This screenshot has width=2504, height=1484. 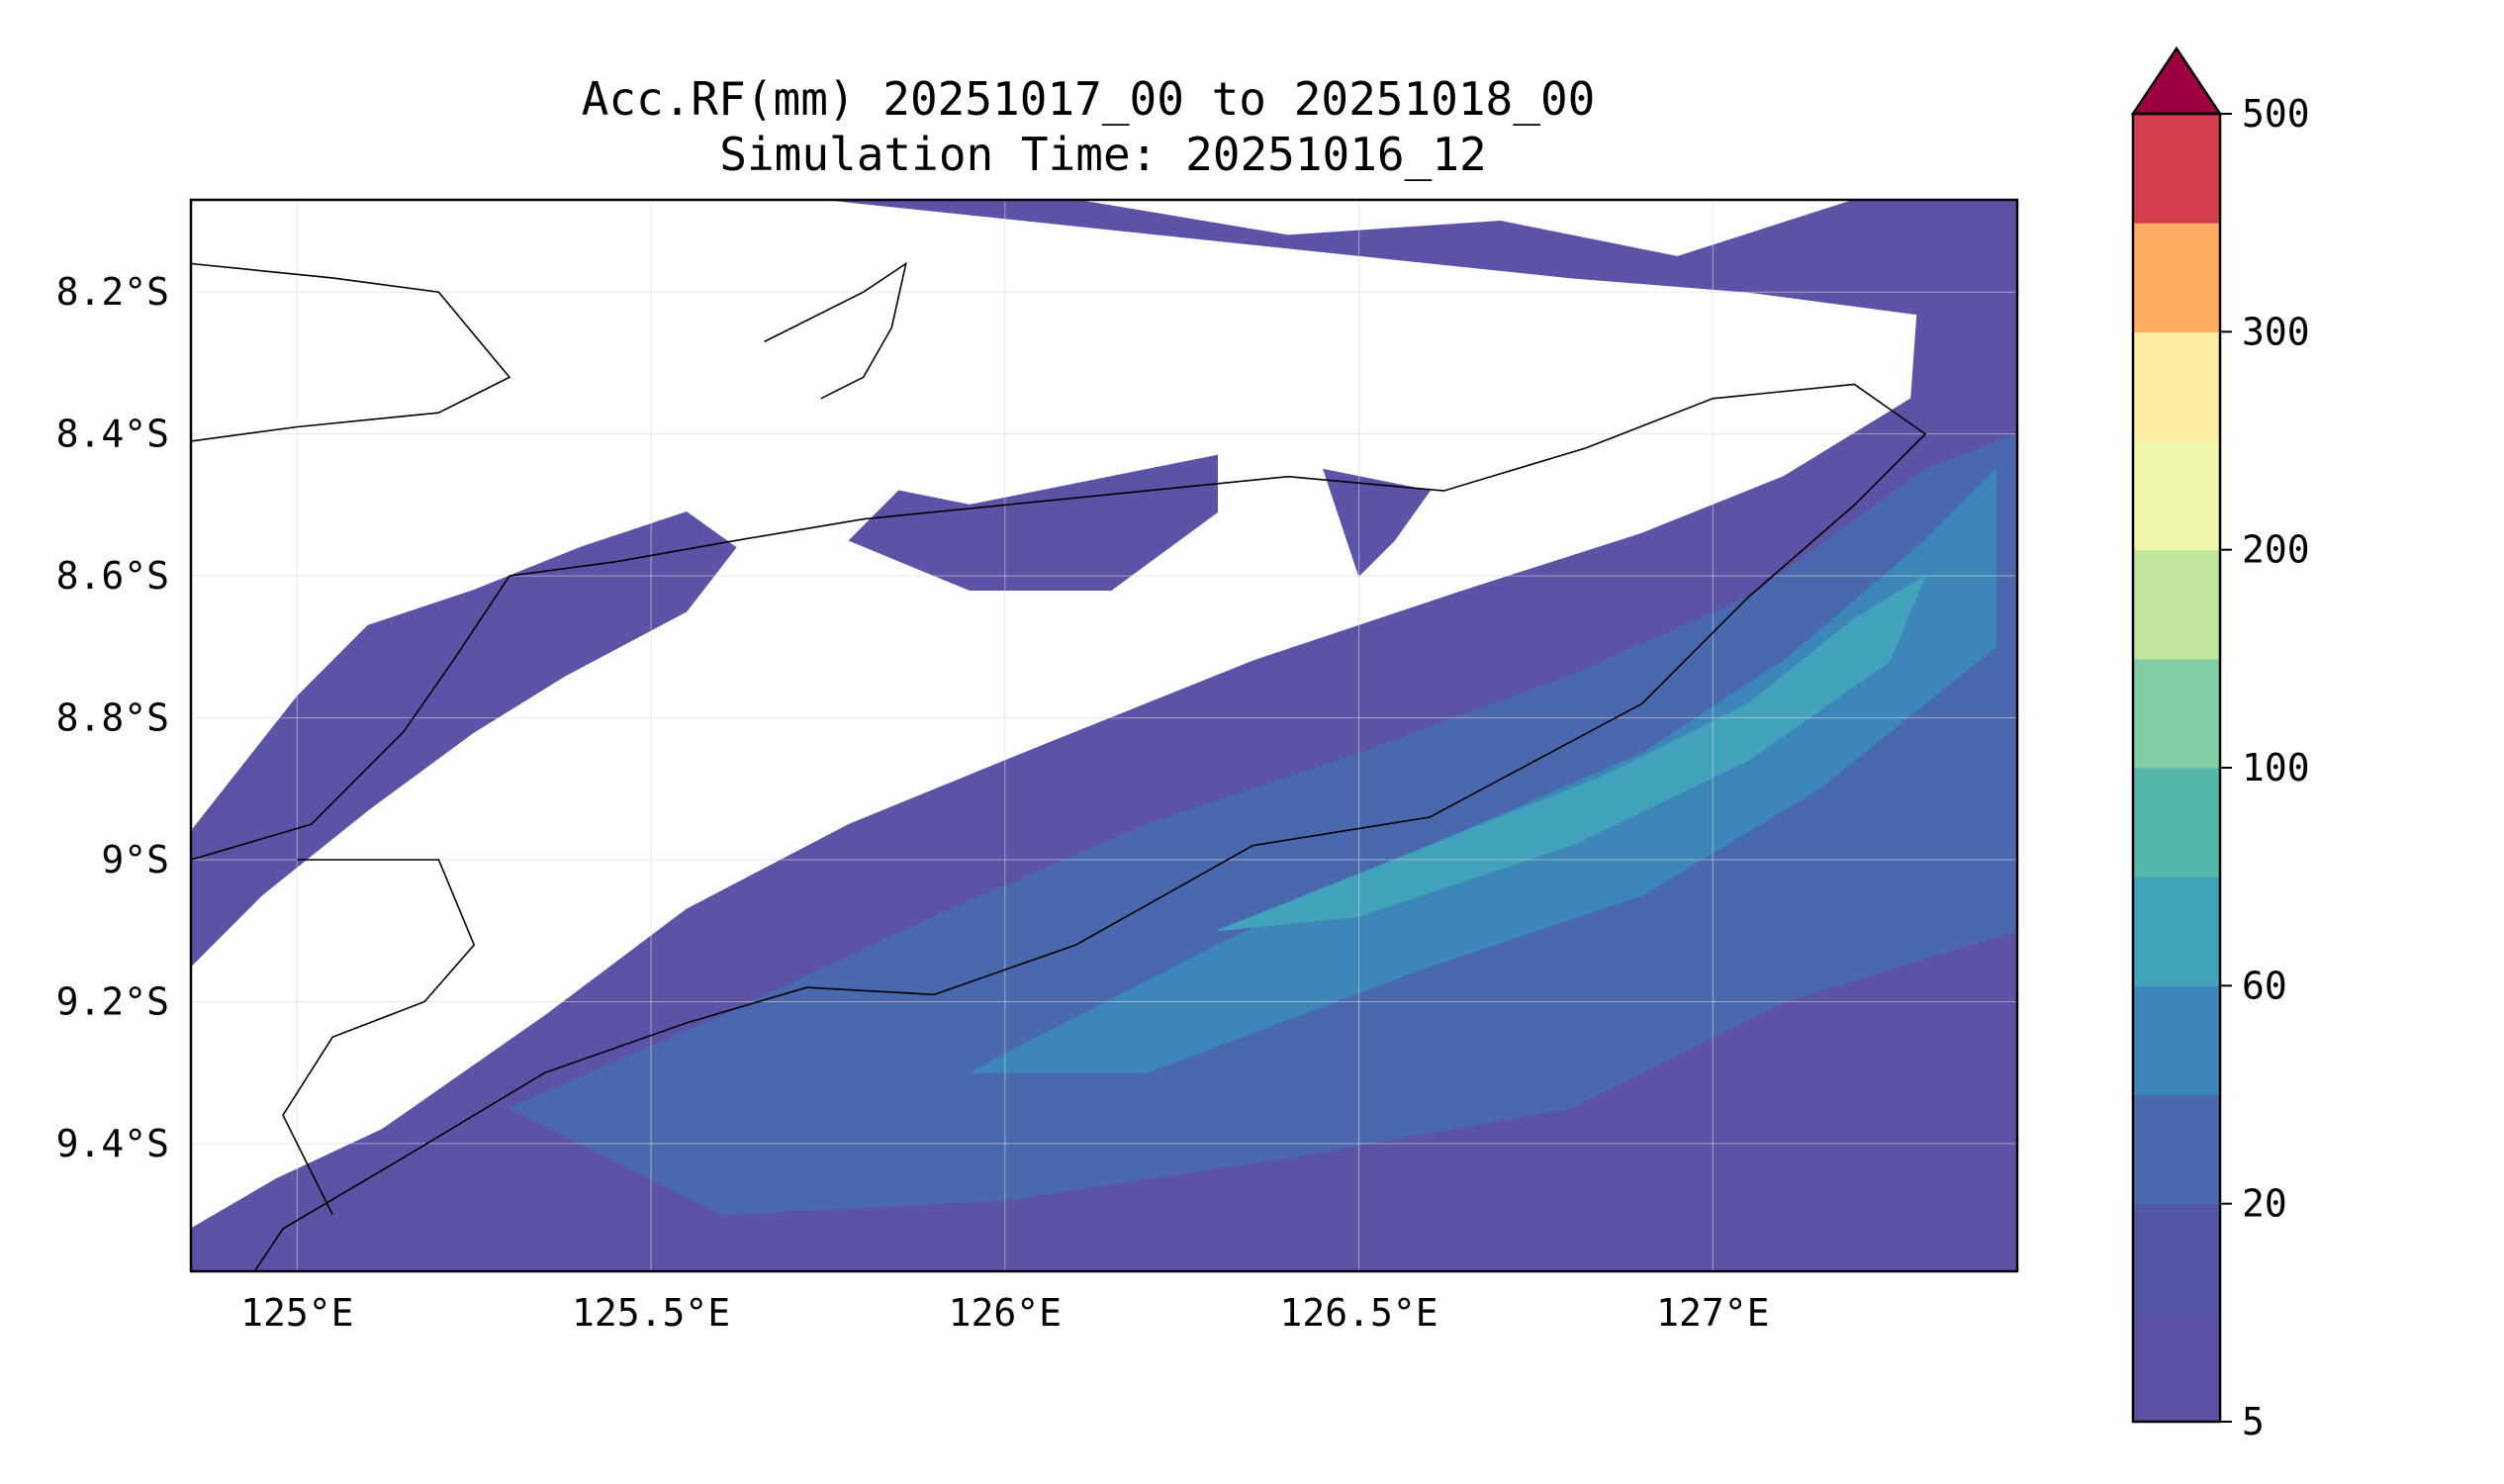 I want to click on colorbar: 5 20 60 100 200 300 500, so click(x=2220, y=744).